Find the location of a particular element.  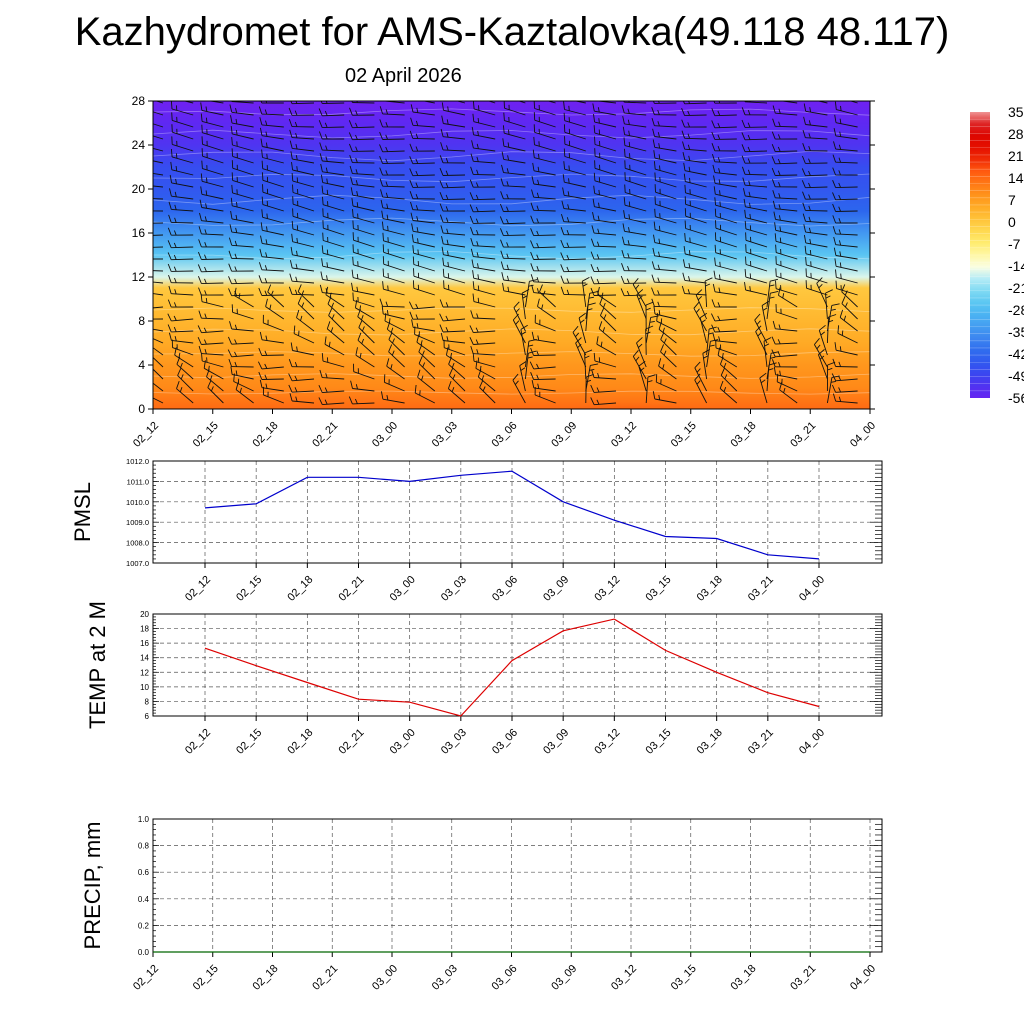

xtick-label: 03_00 is located at coordinates (403, 589).